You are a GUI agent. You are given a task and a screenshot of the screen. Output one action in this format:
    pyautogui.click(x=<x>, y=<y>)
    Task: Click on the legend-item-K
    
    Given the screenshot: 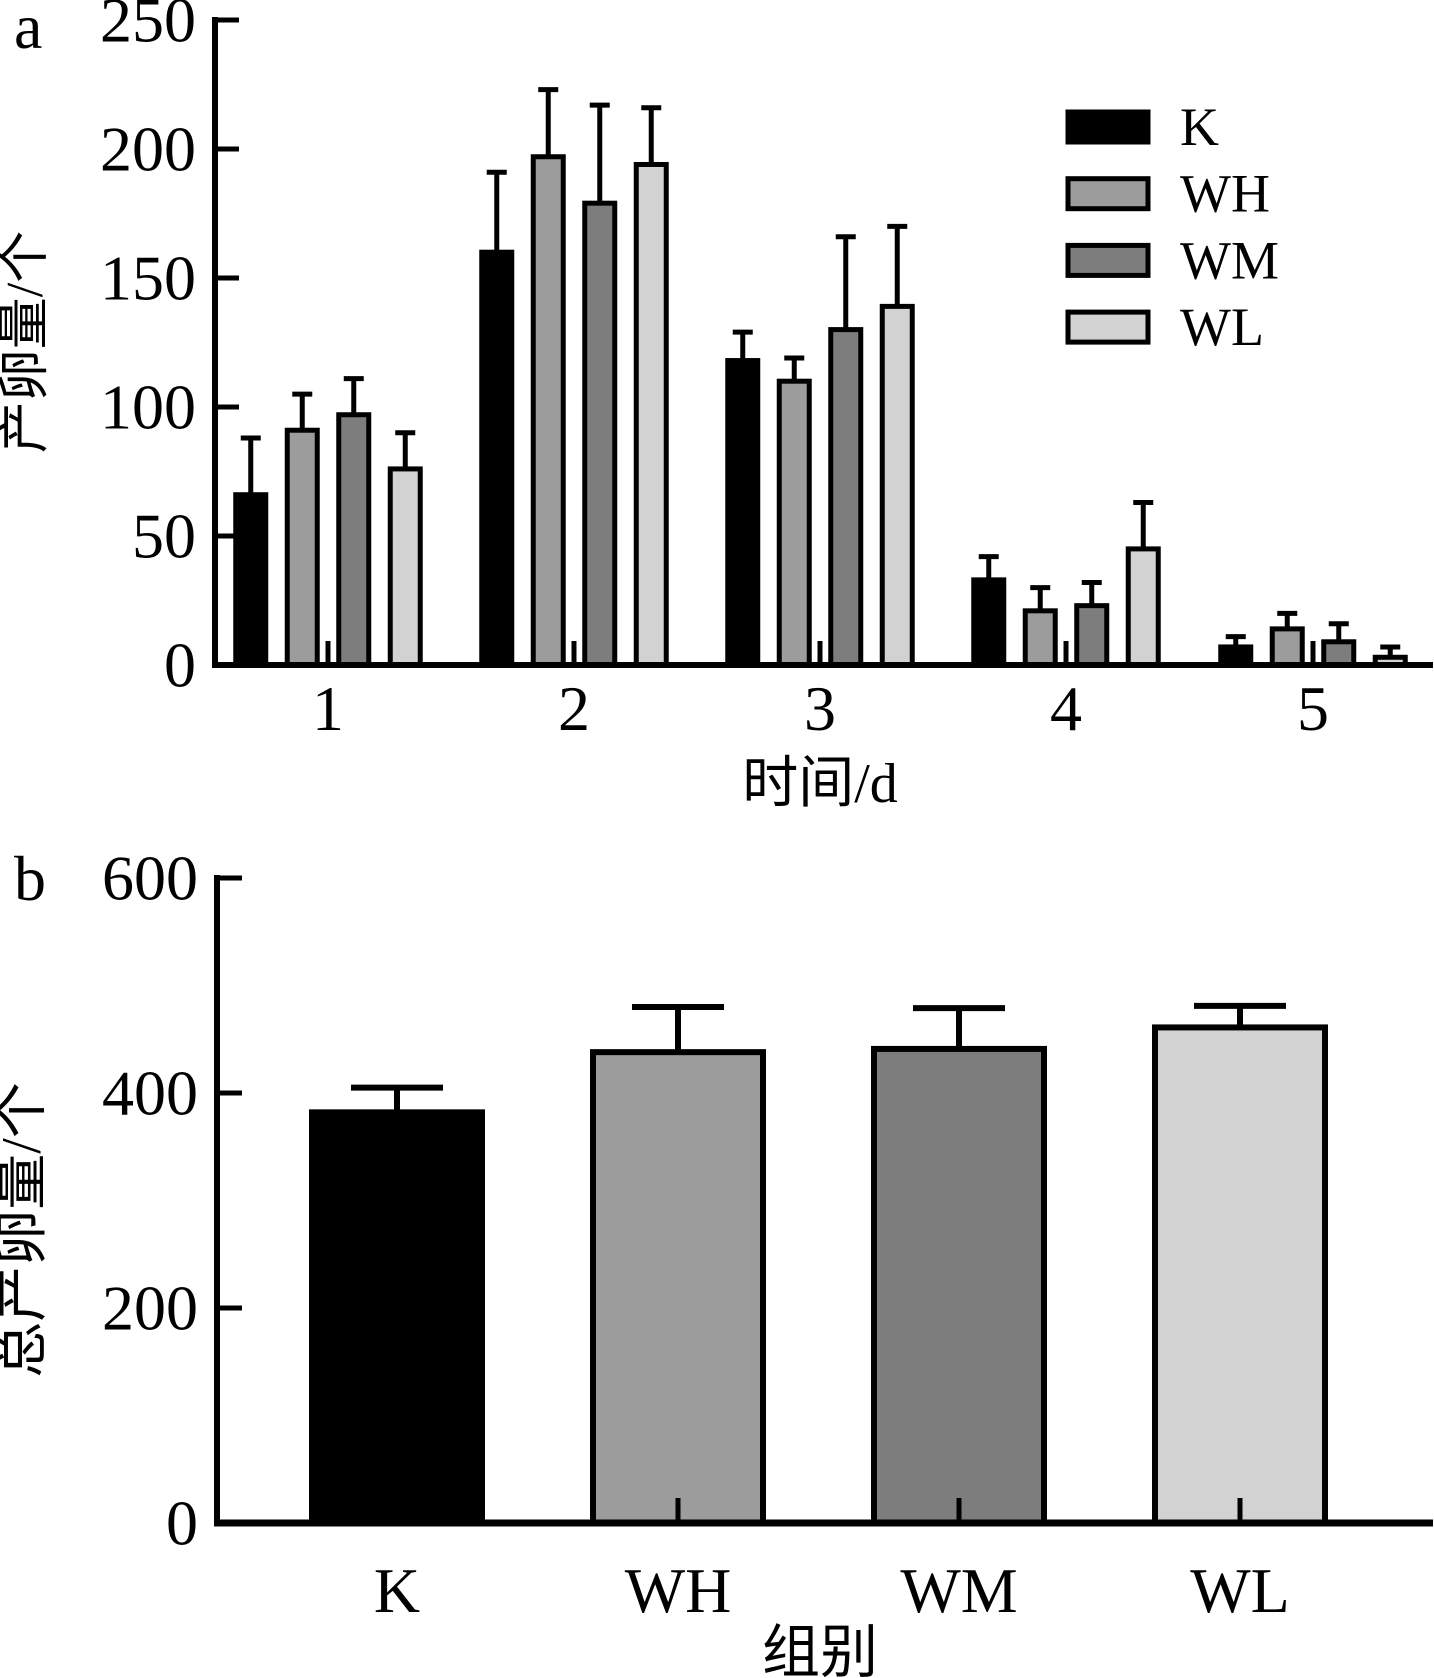 What is the action you would take?
    pyautogui.click(x=1108, y=127)
    